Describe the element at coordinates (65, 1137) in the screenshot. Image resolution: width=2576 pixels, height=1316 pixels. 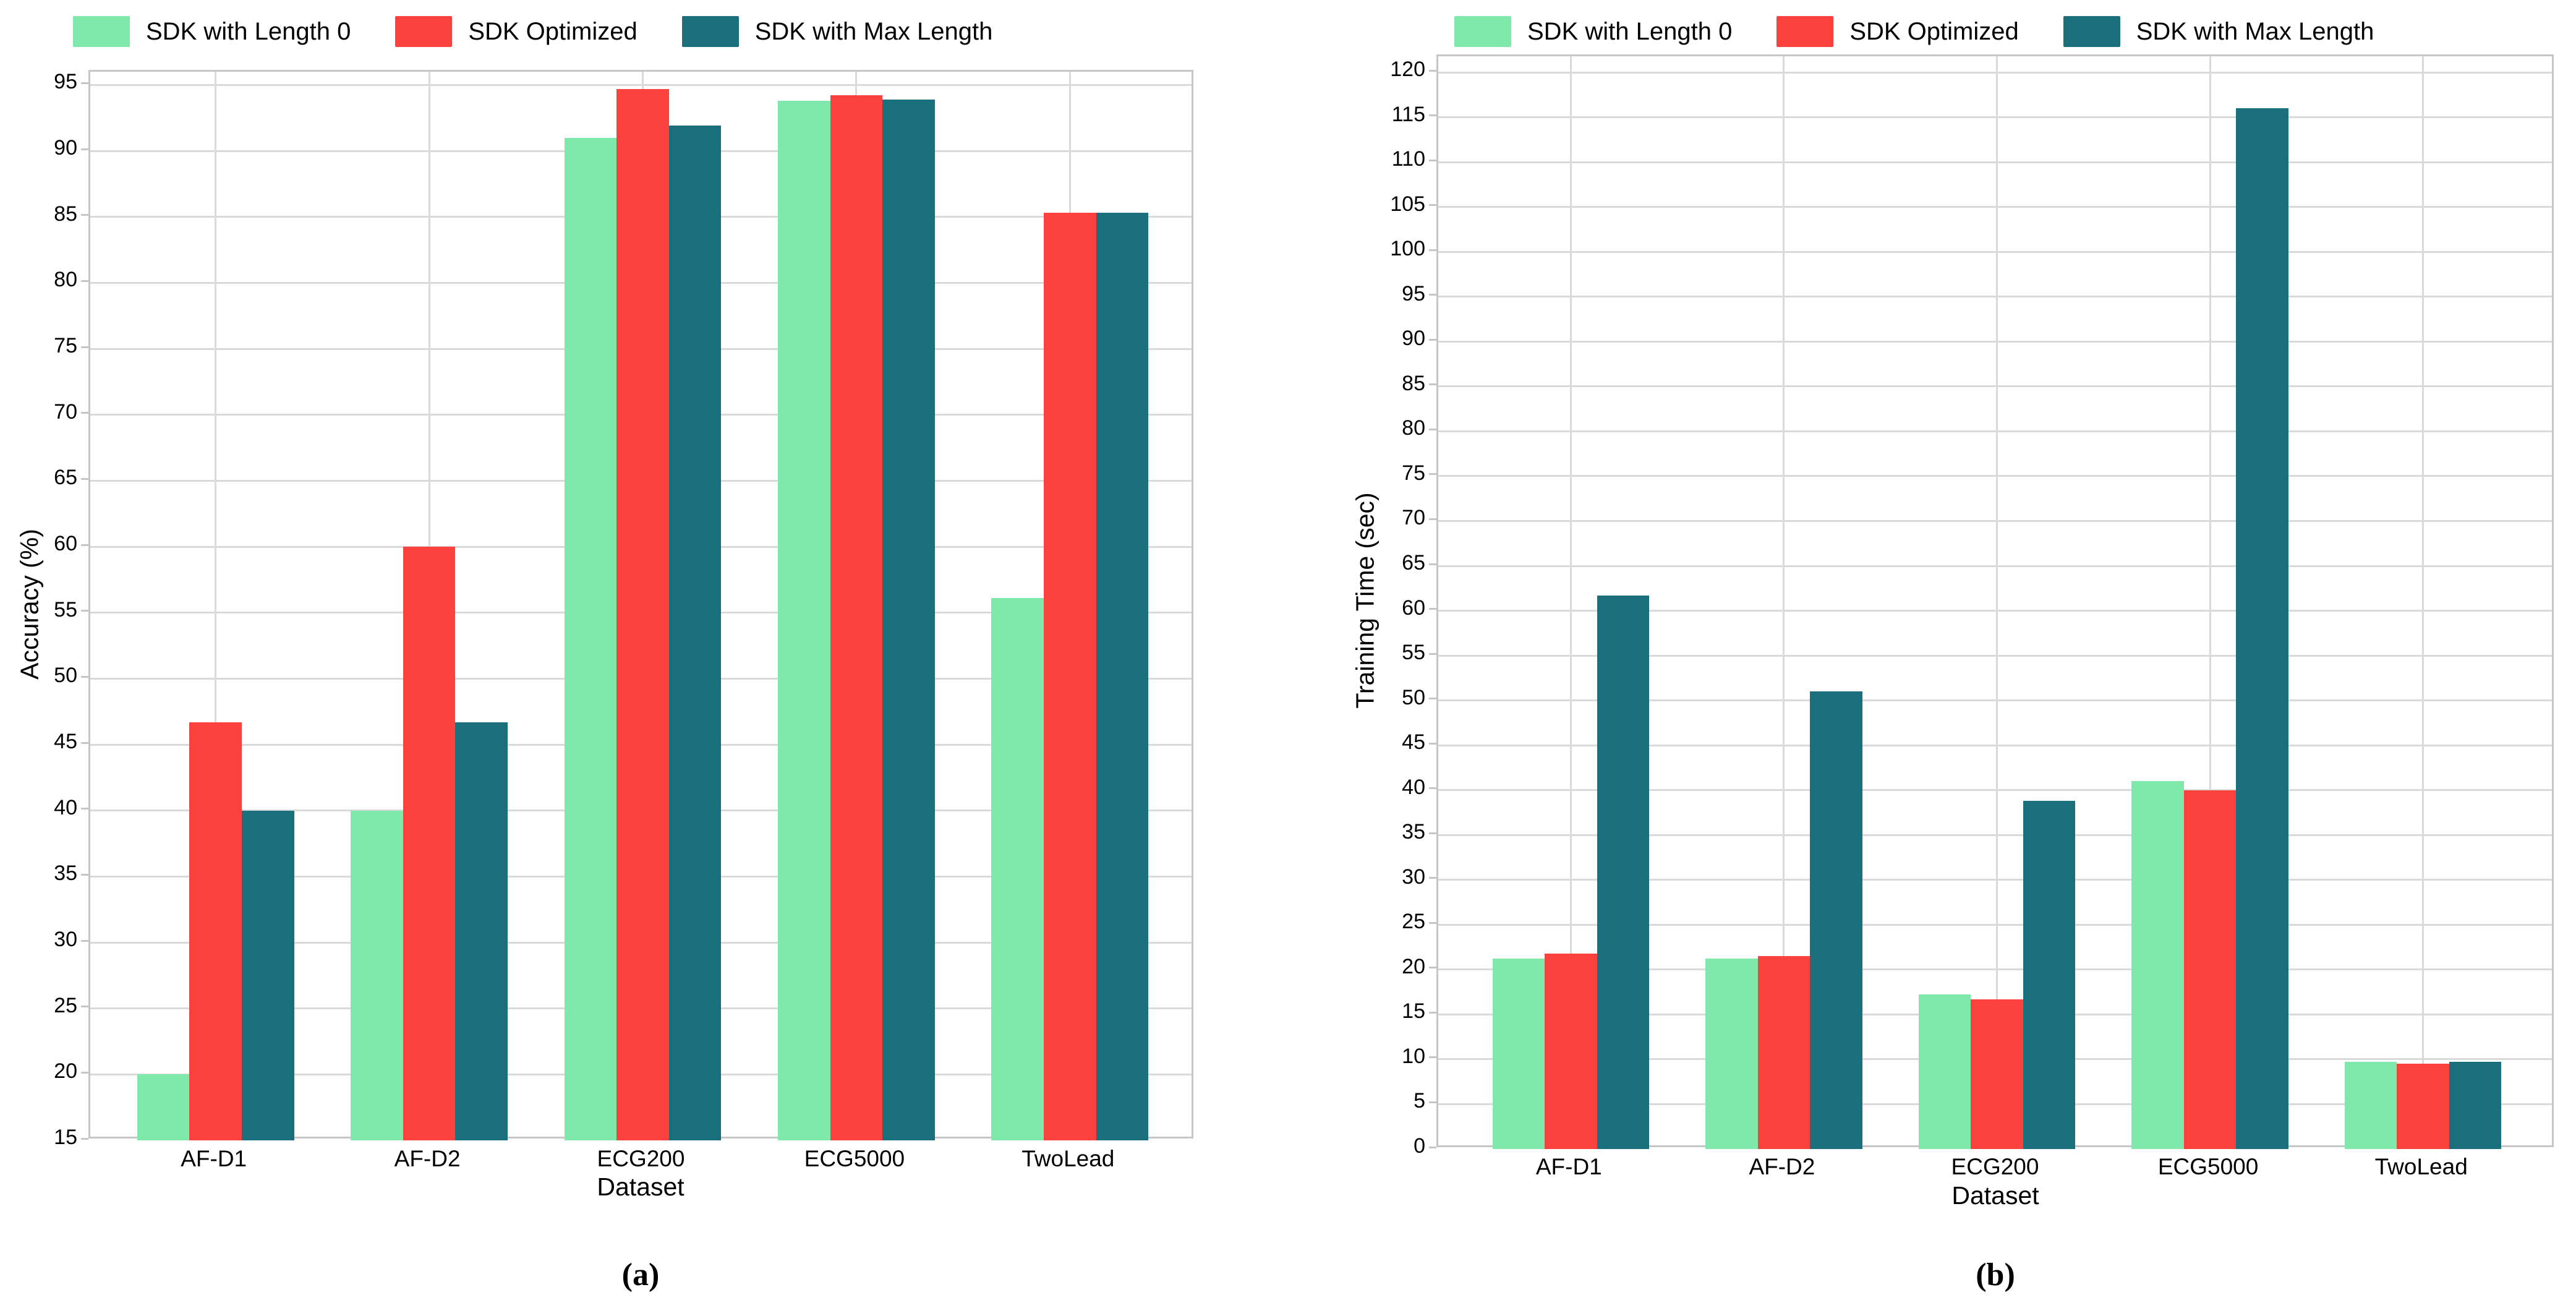
I see `y-tick-label-15: 15` at that location.